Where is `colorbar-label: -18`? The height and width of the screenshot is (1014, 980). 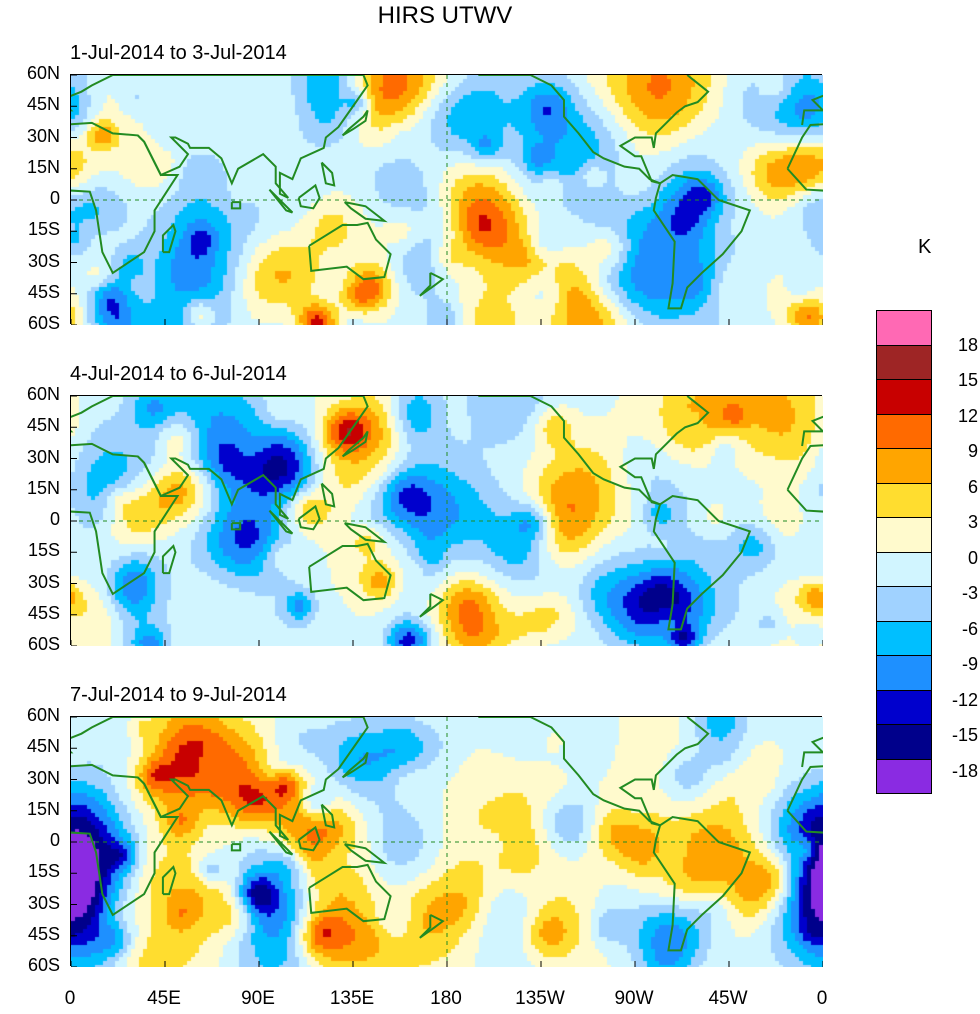
colorbar-label: -18 is located at coordinates (964, 770).